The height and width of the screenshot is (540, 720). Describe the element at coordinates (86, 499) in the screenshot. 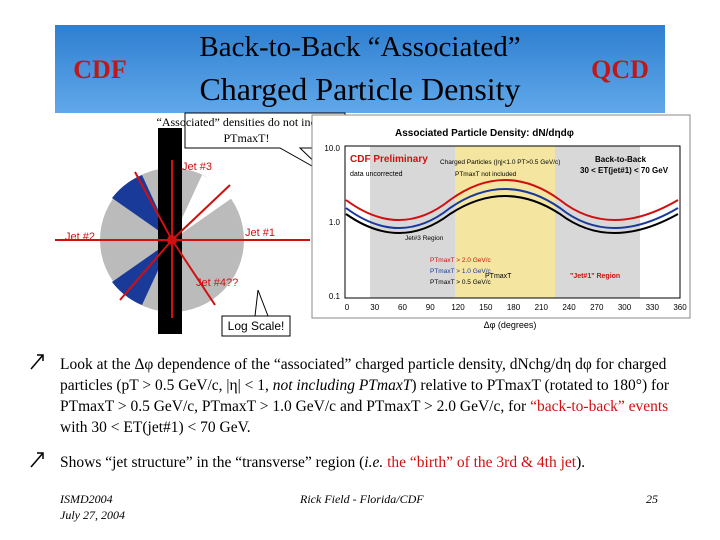

I see `footer-conference: ISMD2004` at that location.